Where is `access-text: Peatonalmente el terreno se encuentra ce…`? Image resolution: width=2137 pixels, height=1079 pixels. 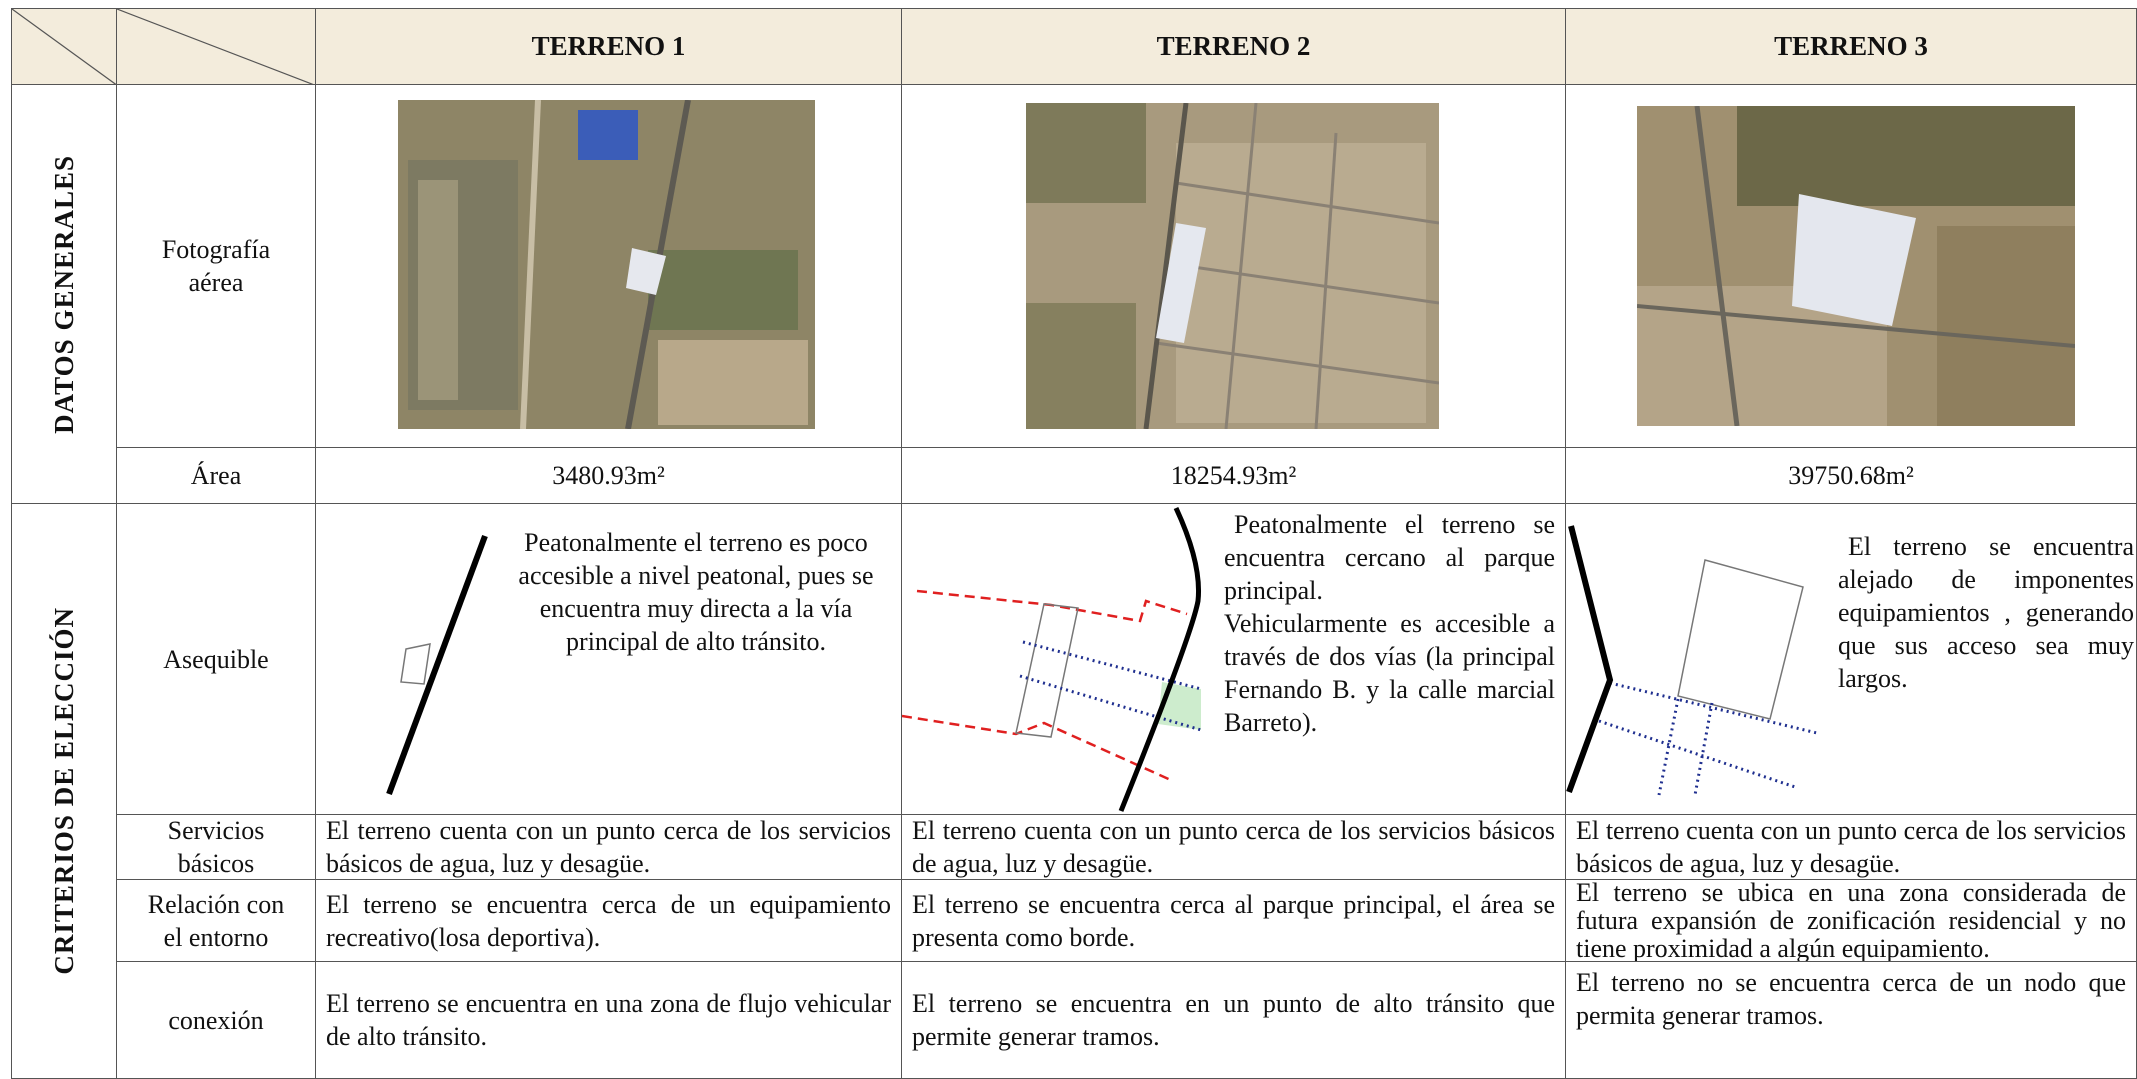
access-text: Peatonalmente el terreno se encuentra ce… is located at coordinates (1389, 623).